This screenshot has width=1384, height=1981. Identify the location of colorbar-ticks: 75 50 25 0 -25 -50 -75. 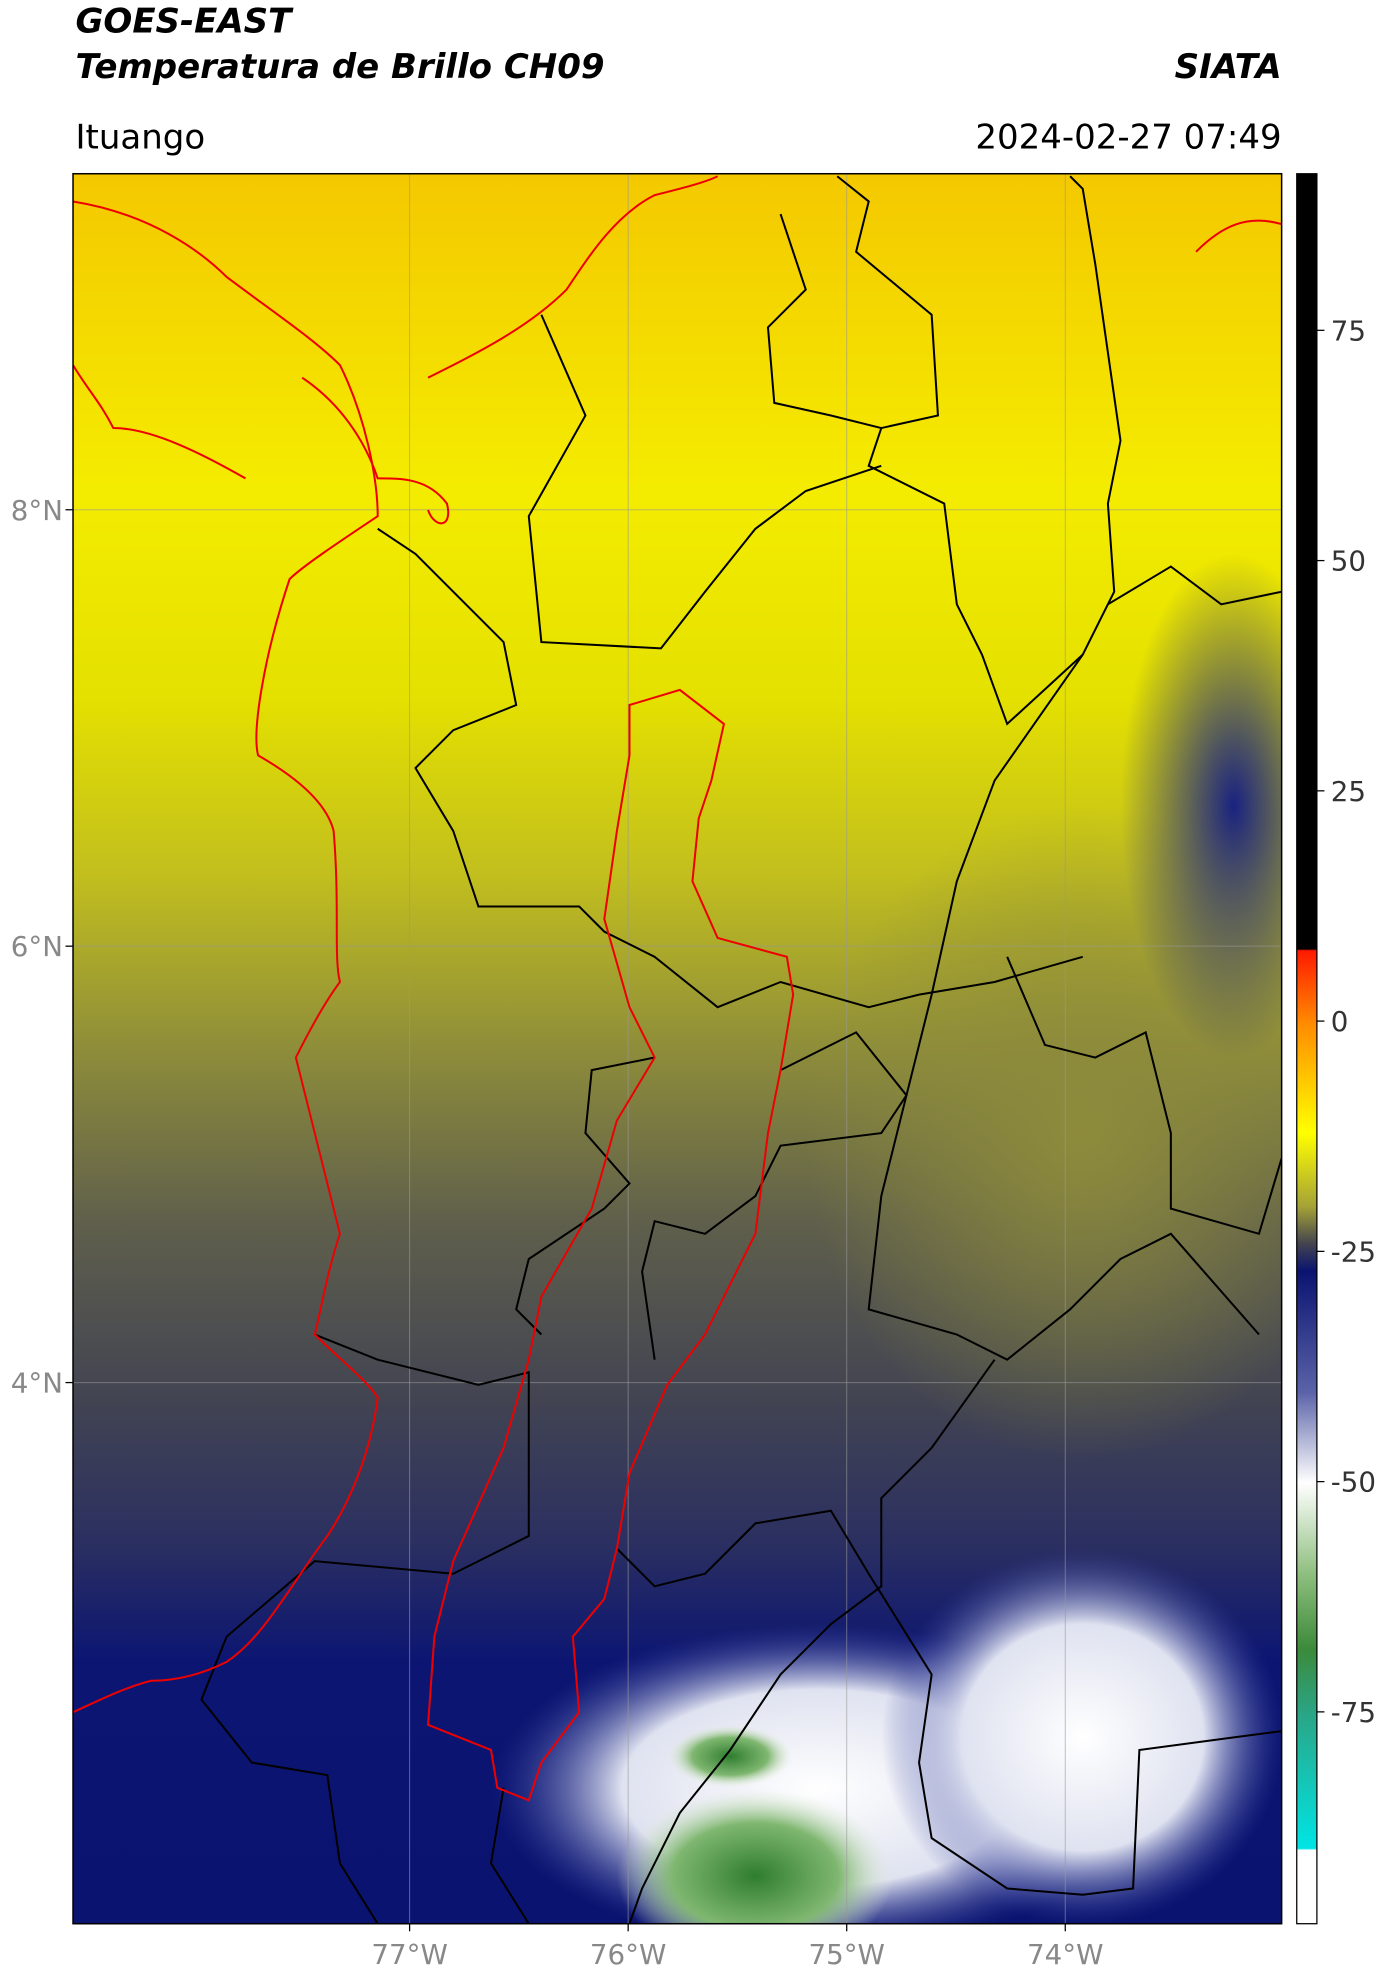
(1346, 1021).